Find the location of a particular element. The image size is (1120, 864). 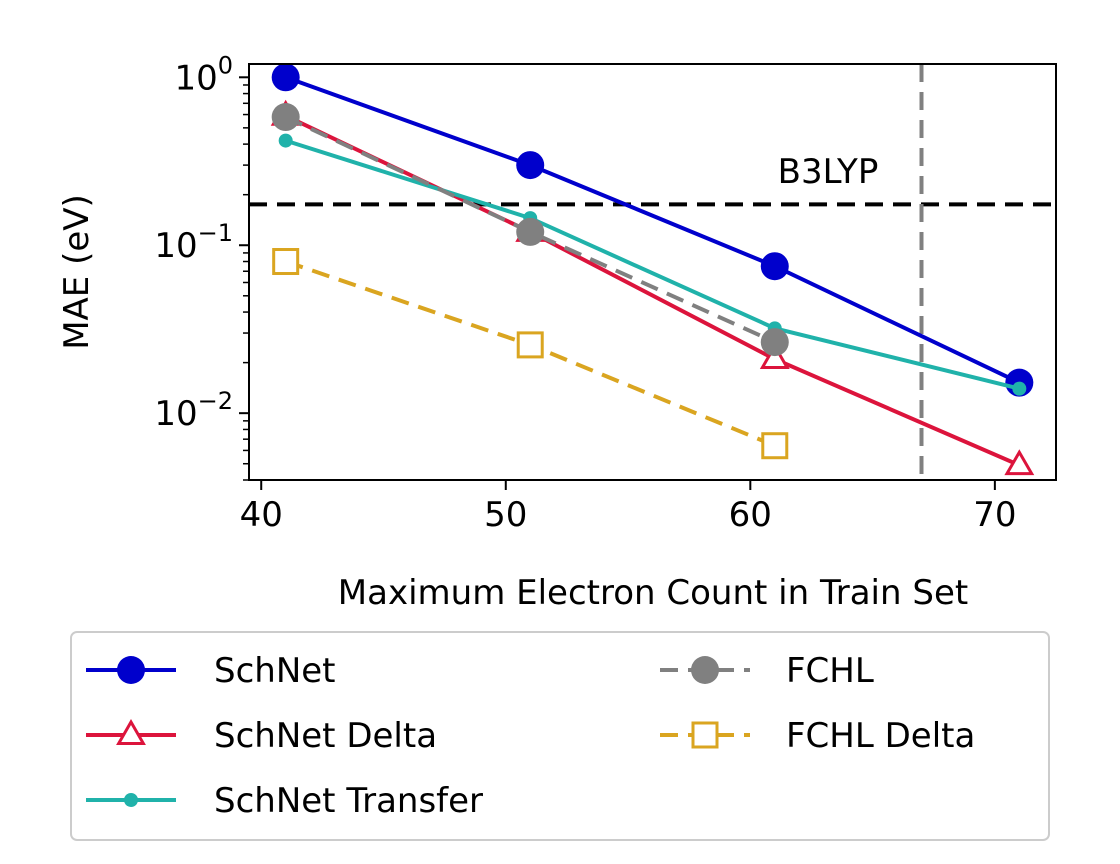

x-axis-label: Maximum Electron Count in Train Set is located at coordinates (653, 593).